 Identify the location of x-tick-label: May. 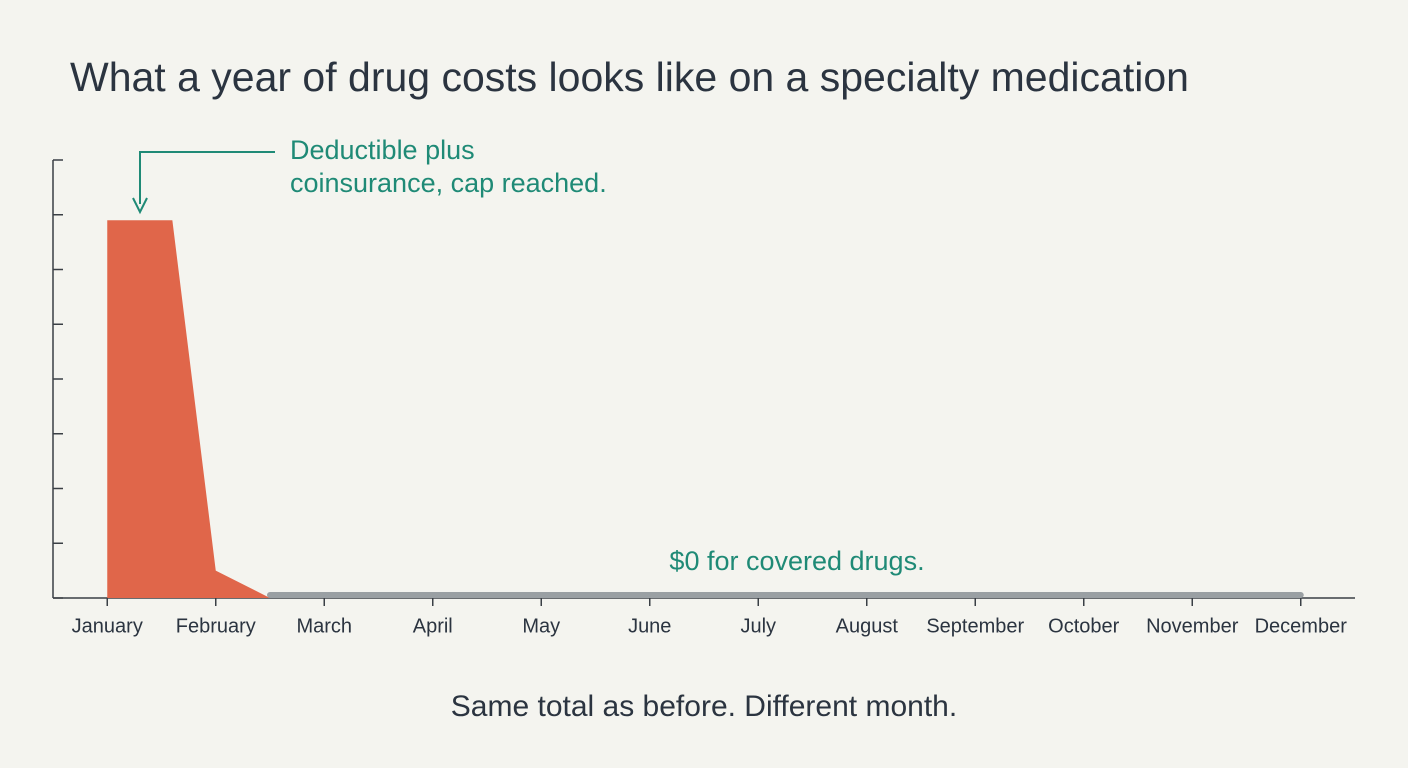
(541, 626).